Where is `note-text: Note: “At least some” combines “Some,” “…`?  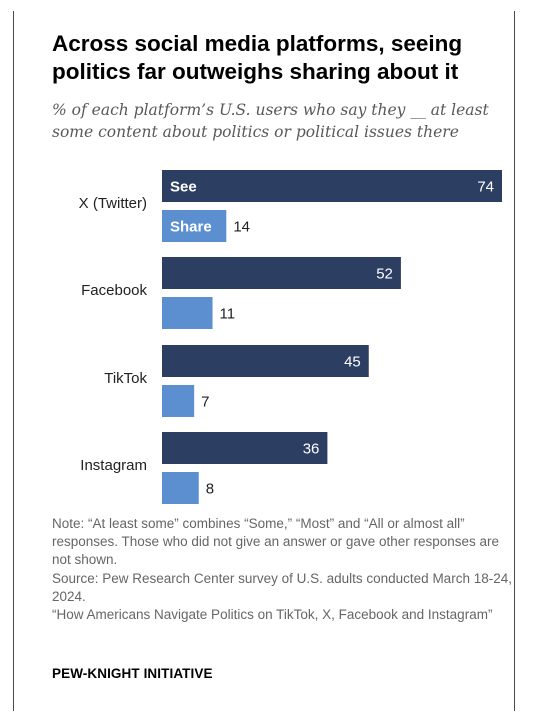 note-text: Note: “At least some” combines “Some,” “… is located at coordinates (276, 542).